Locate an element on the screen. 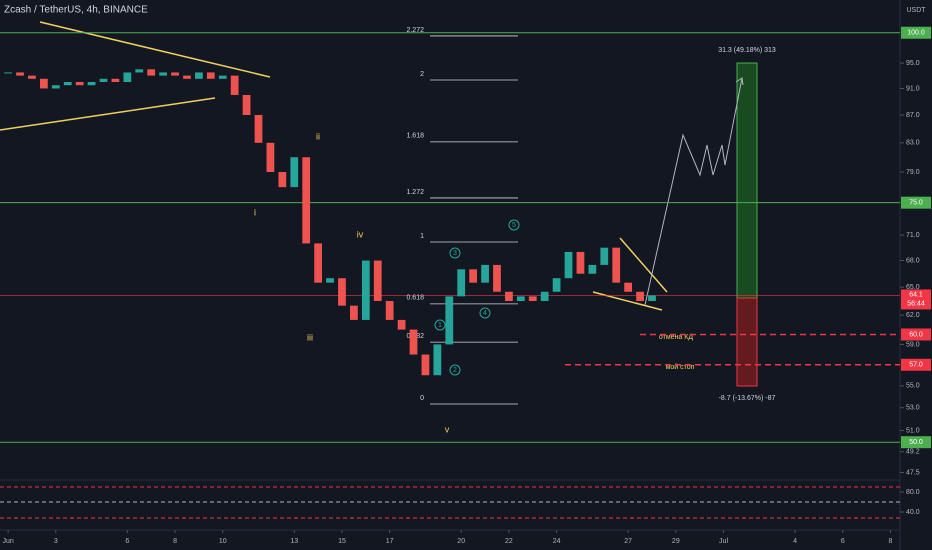 The image size is (932, 550). y-tick-label: 53.0 is located at coordinates (913, 408).